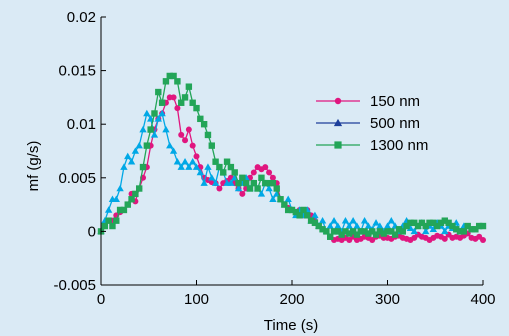 The height and width of the screenshot is (336, 509). Describe the element at coordinates (81, 124) in the screenshot. I see `y-tick-label: 0.01` at that location.